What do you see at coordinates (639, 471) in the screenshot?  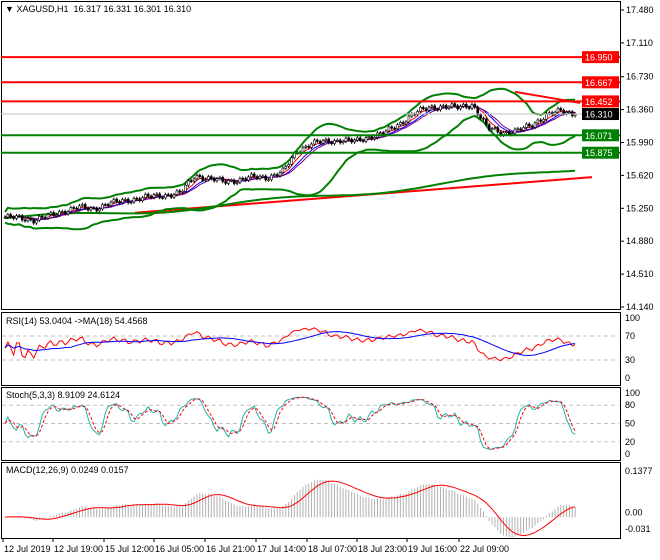 I see `macd-axis-label: 0.1377` at bounding box center [639, 471].